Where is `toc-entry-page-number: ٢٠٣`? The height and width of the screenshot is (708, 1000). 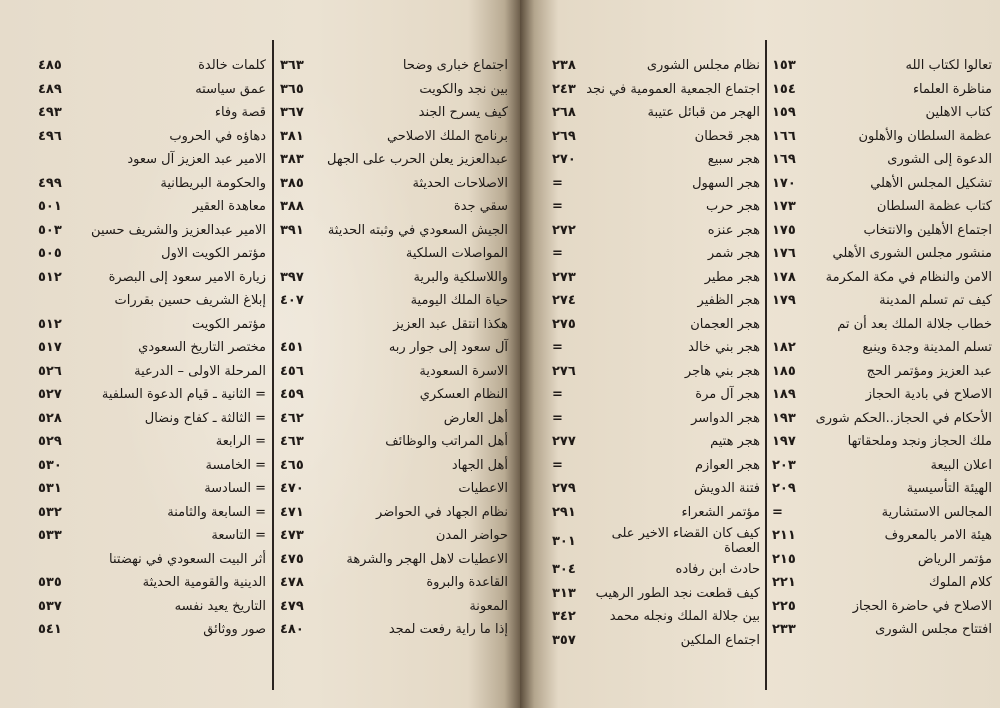
toc-entry-page-number: ٢٠٣ is located at coordinates (784, 465).